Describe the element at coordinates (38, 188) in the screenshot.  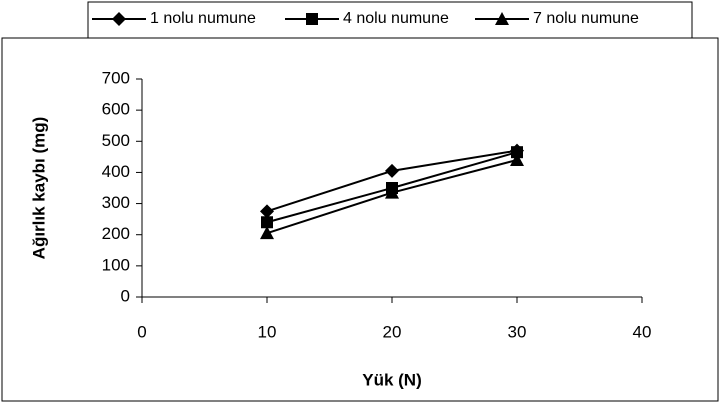
I see `y-axis-label: Ağırlık kaybı (mg)` at that location.